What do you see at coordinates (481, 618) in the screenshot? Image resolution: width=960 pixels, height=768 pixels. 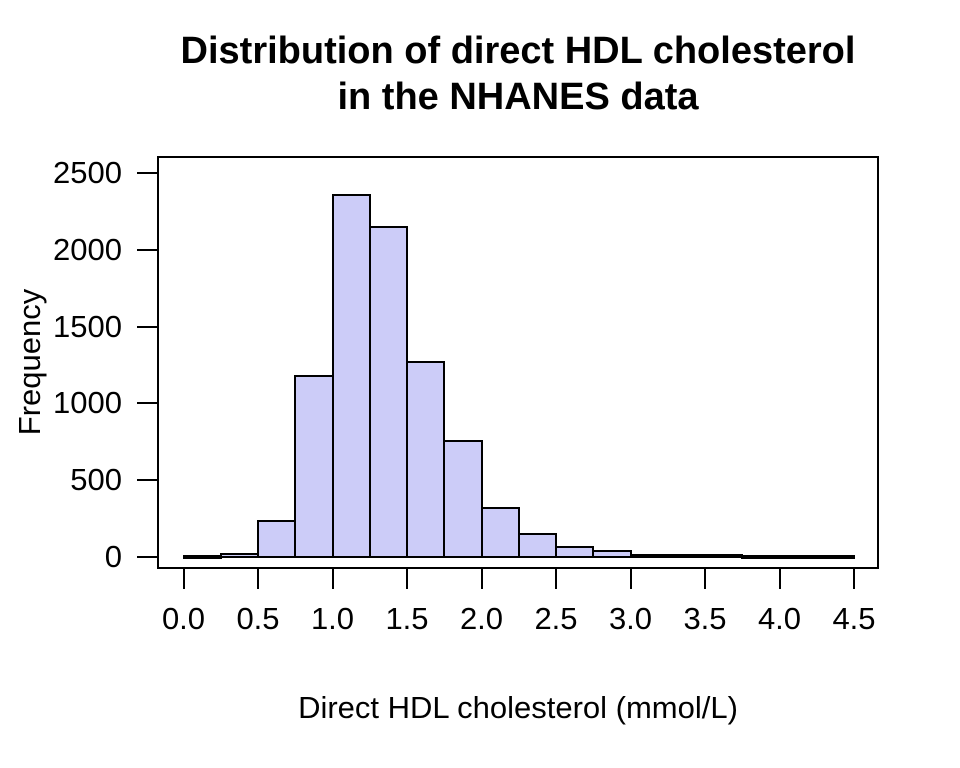 I see `x-tick-label: 2.0` at bounding box center [481, 618].